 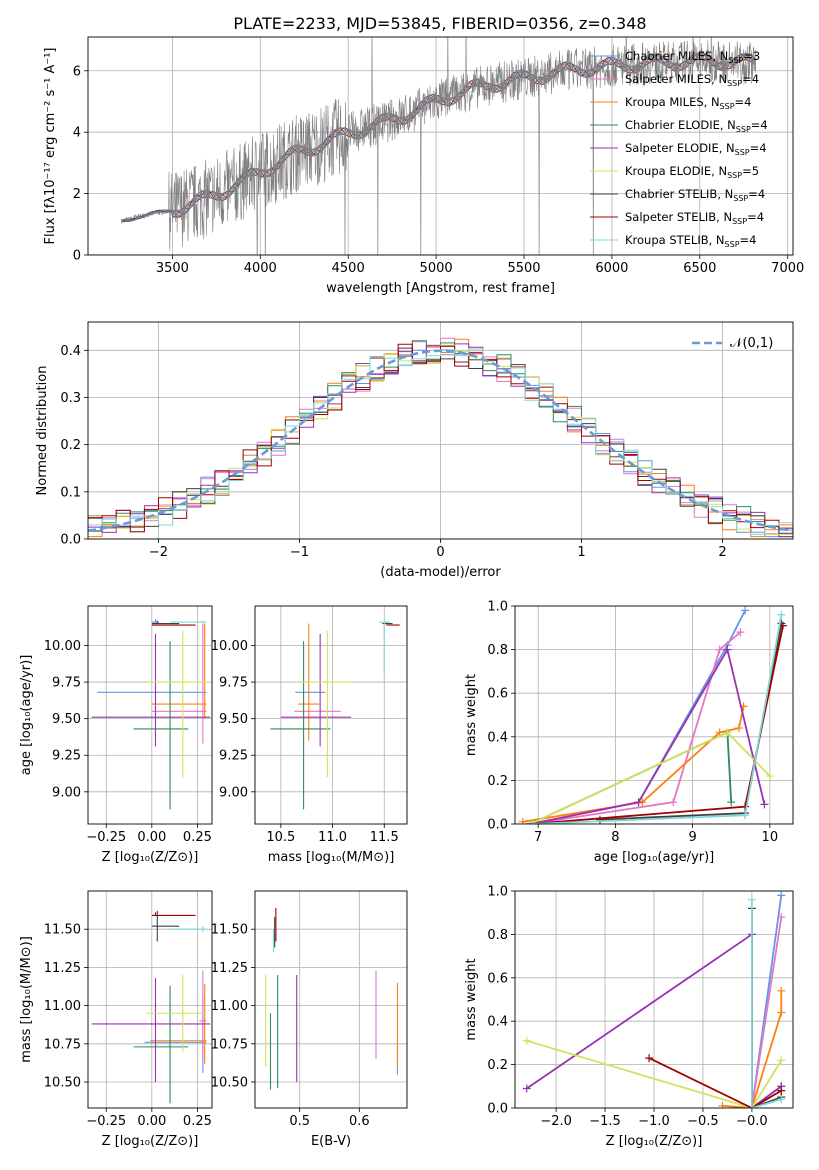 I want to click on y-axis-label: age [log₁₀(age/yr)], so click(x=26, y=715).